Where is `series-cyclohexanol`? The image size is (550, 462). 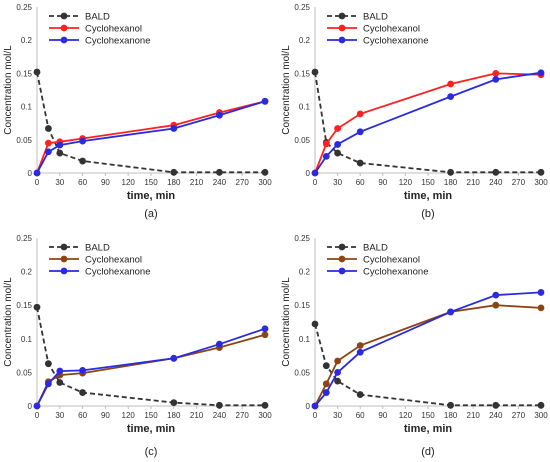
series-cyclohexanol is located at coordinates (428, 123).